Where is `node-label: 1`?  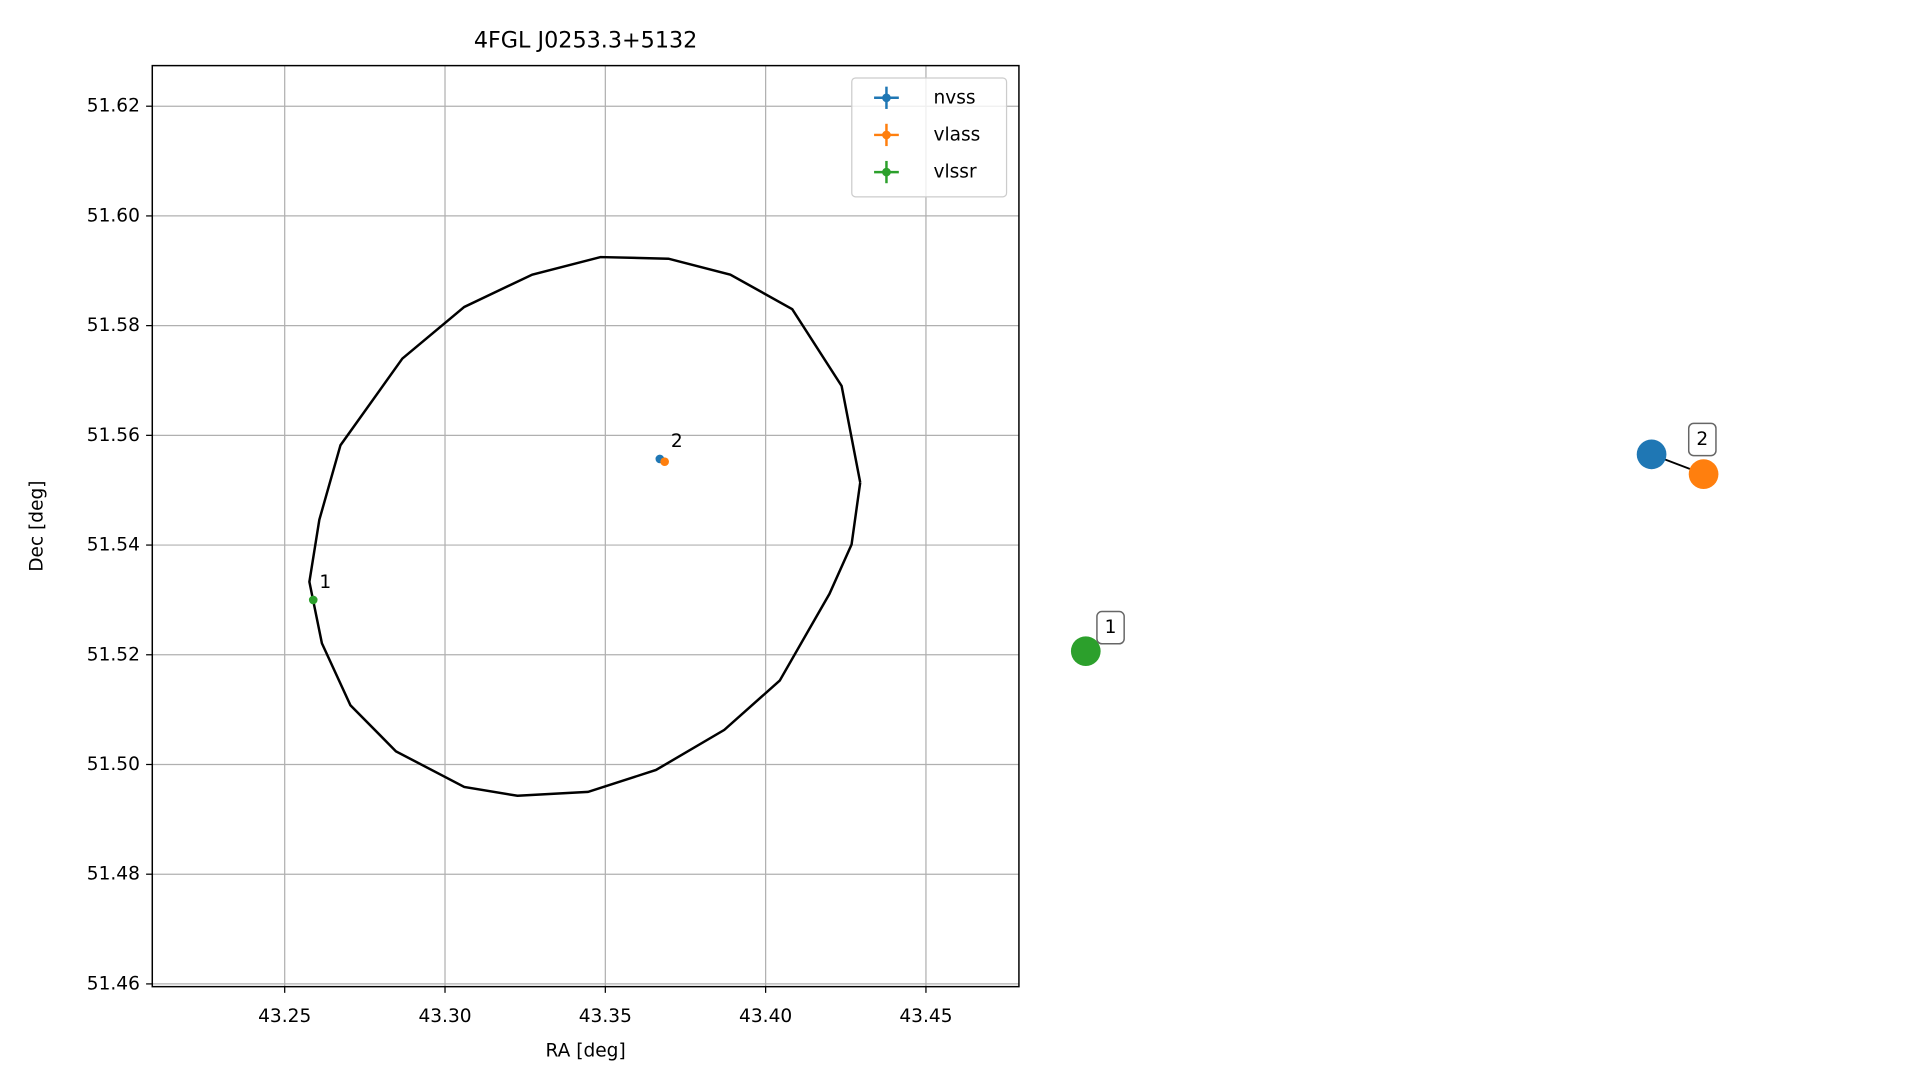 node-label: 1 is located at coordinates (1111, 627).